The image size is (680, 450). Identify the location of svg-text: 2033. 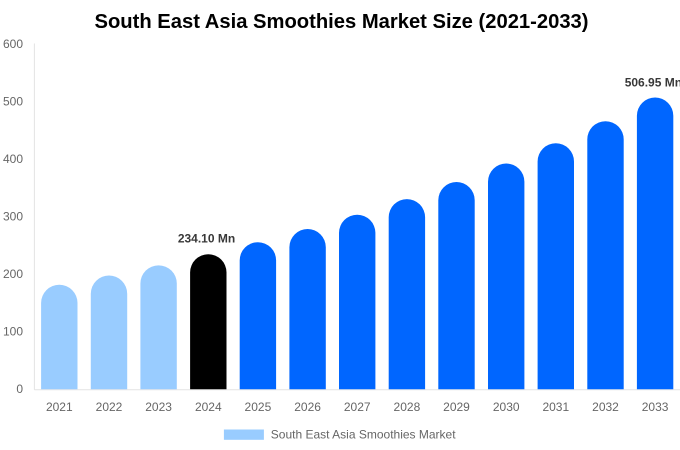
(655, 407).